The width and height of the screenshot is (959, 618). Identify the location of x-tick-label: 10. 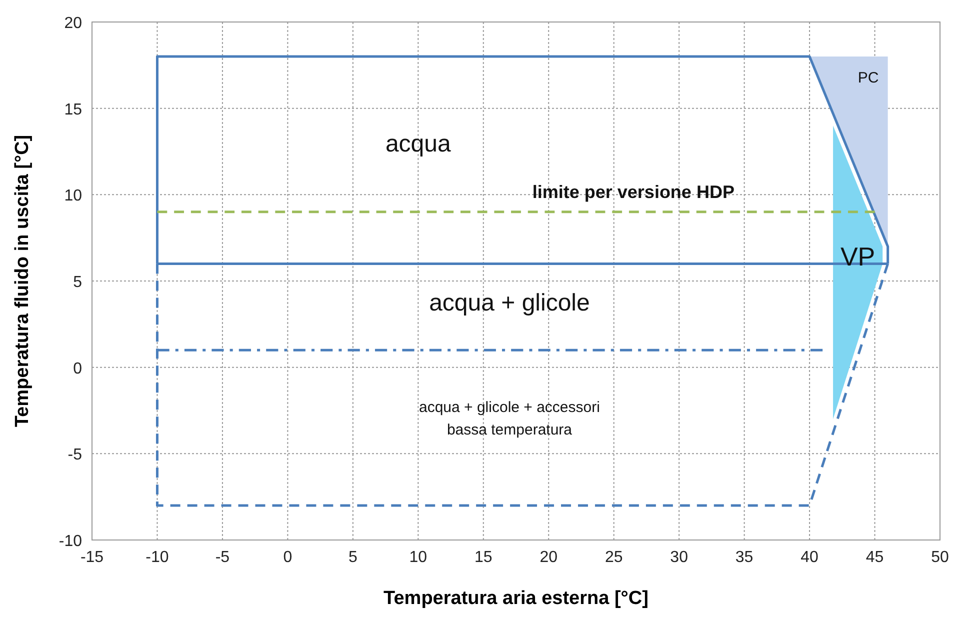
(418, 557).